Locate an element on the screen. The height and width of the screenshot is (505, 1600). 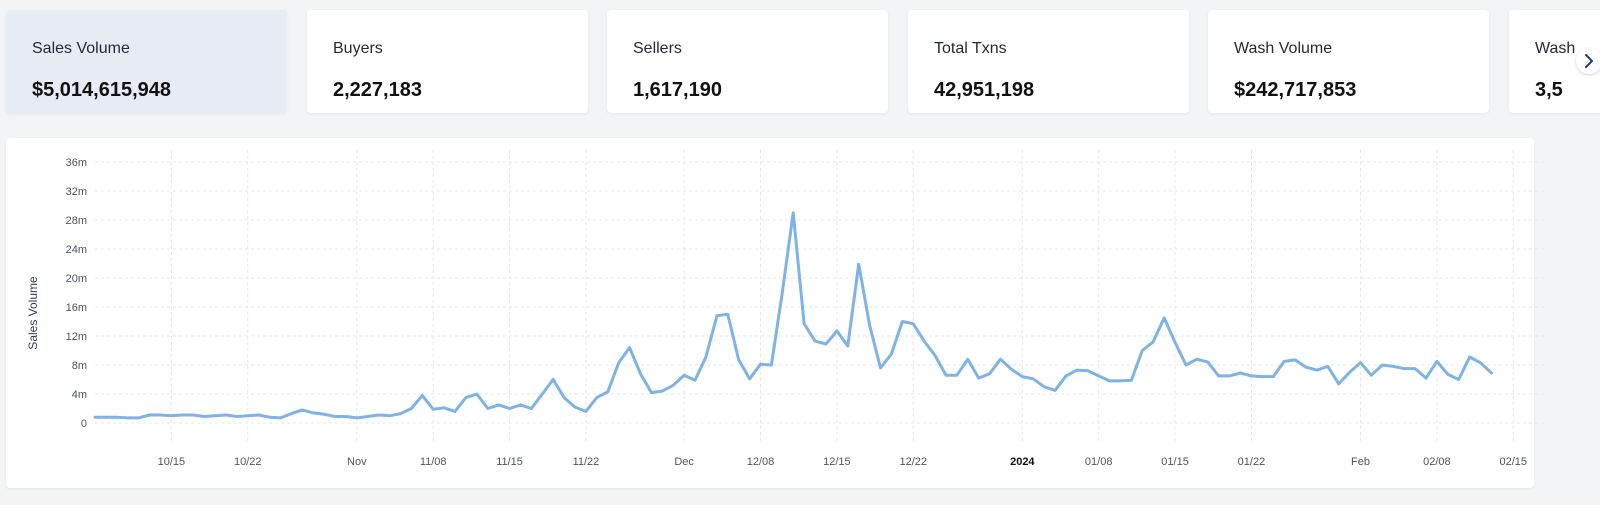
stat-label: Buyers is located at coordinates (358, 48).